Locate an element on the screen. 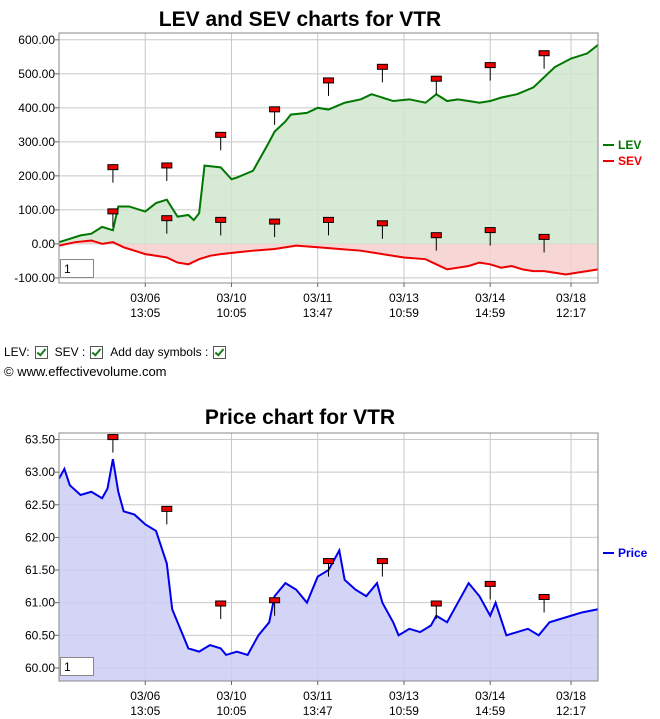 The image size is (660, 719). lev-toggle-label: LEV: is located at coordinates (17, 352).